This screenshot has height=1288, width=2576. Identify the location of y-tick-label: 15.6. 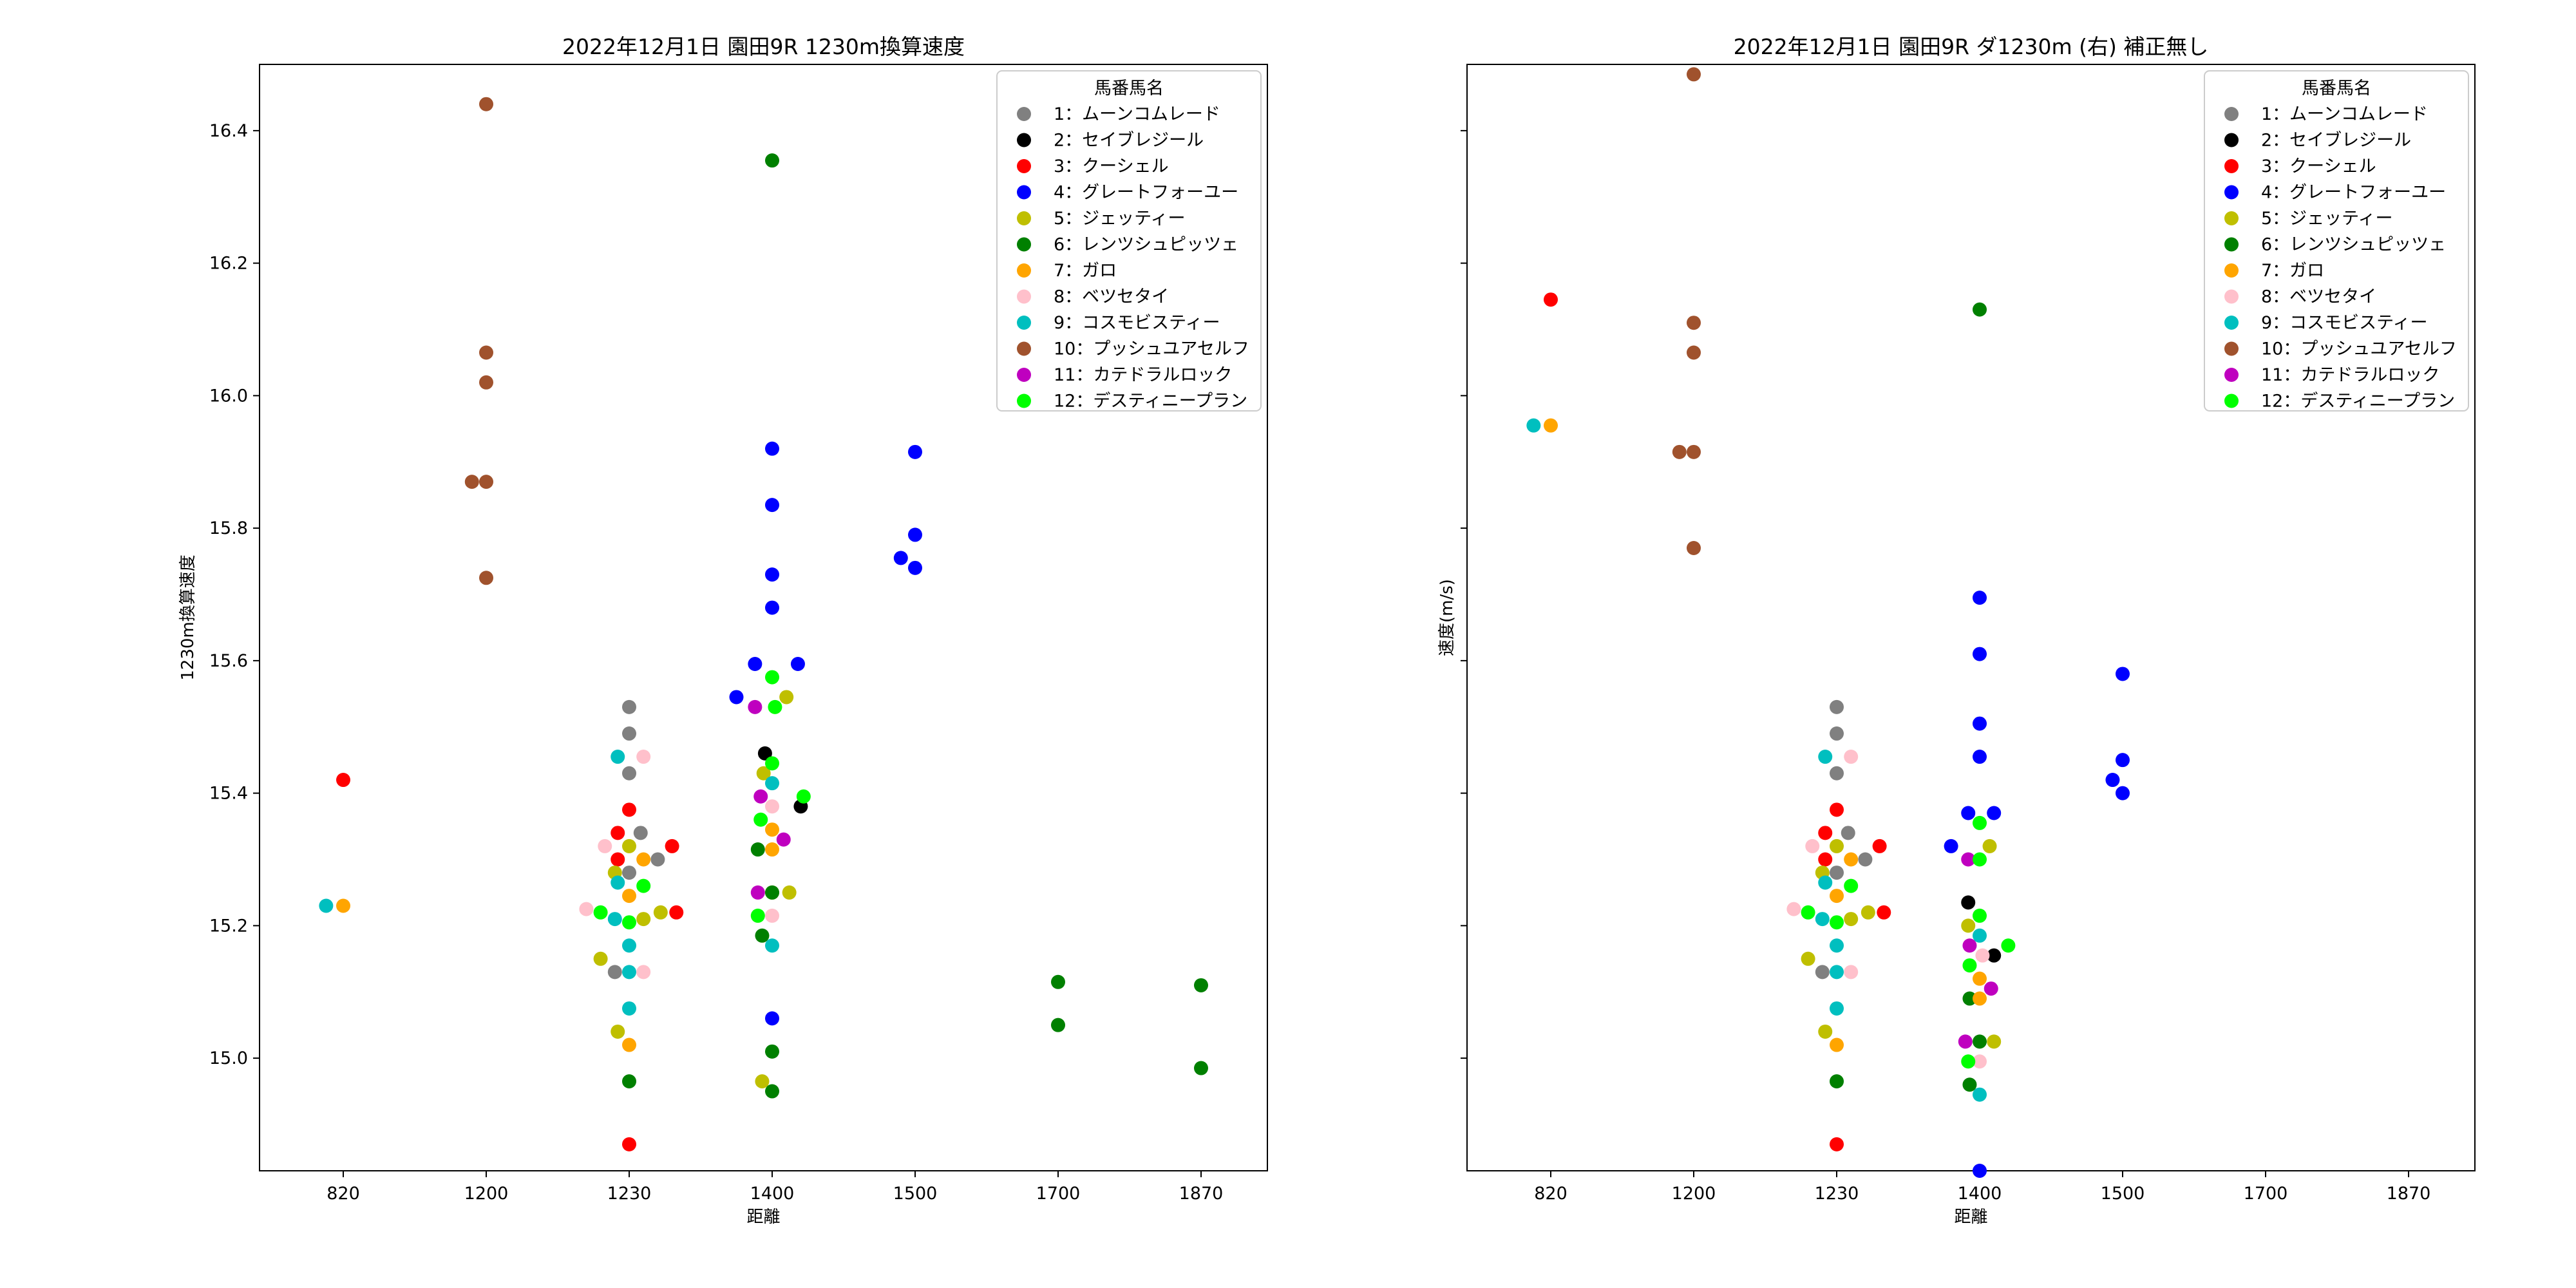
(229, 661).